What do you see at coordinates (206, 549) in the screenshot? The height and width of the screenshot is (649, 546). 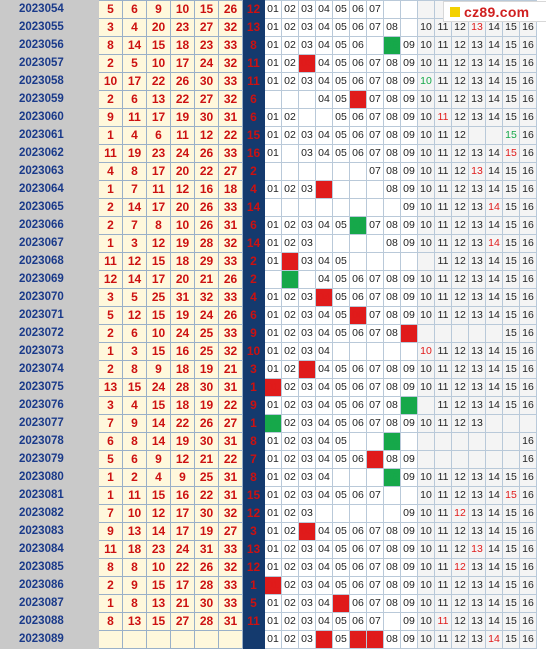 I see `red-ball-value: 31` at bounding box center [206, 549].